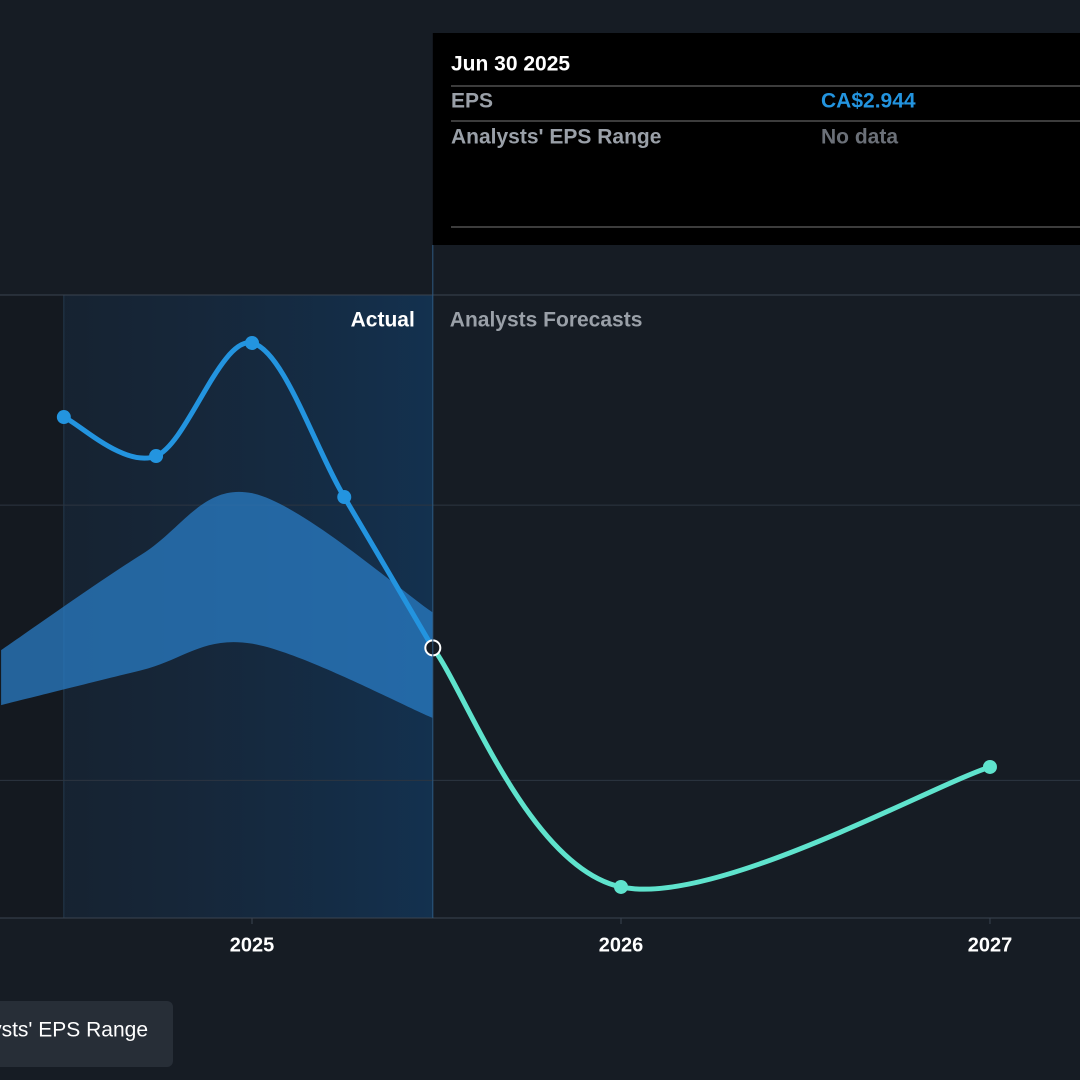  Describe the element at coordinates (472, 101) in the screenshot. I see `tooltip-key: EPS` at that location.